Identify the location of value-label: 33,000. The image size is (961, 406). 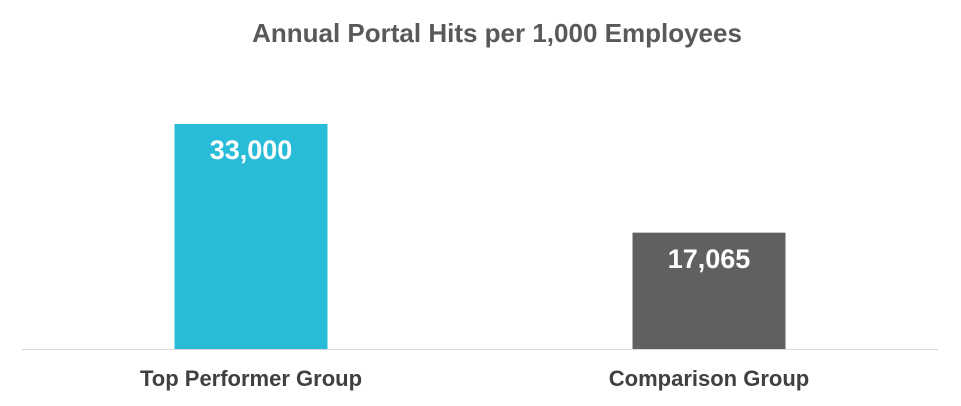
(251, 150).